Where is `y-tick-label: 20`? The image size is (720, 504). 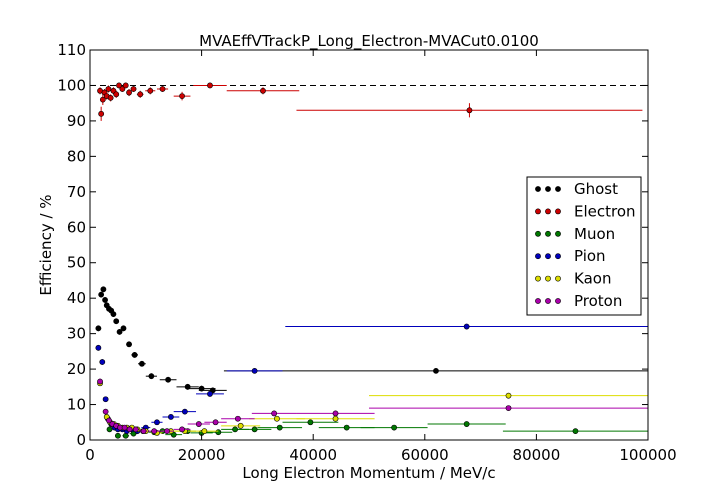 y-tick-label: 20 is located at coordinates (76, 369).